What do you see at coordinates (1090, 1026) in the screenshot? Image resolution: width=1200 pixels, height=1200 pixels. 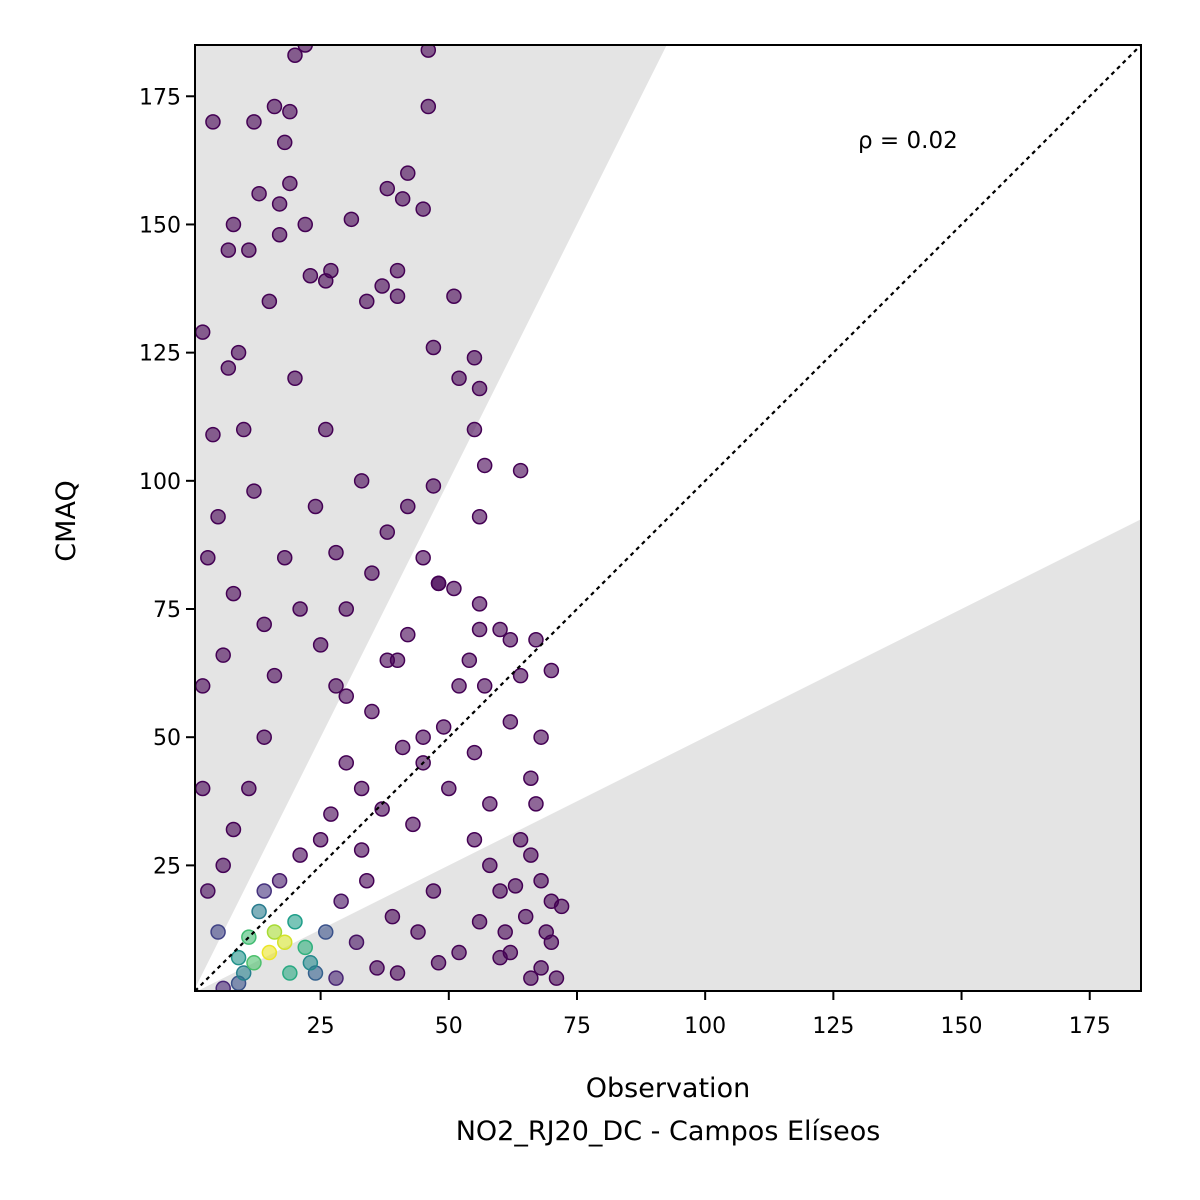 I see `x-tick-label: 175` at bounding box center [1090, 1026].